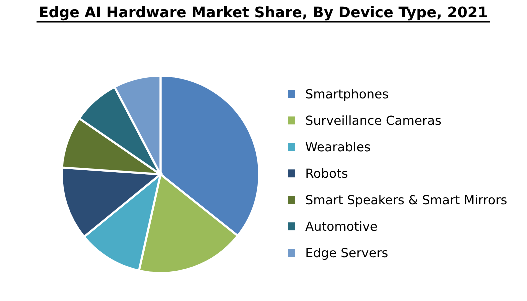 The image size is (527, 301). What do you see at coordinates (347, 95) in the screenshot?
I see `legend-label: Smartphones` at bounding box center [347, 95].